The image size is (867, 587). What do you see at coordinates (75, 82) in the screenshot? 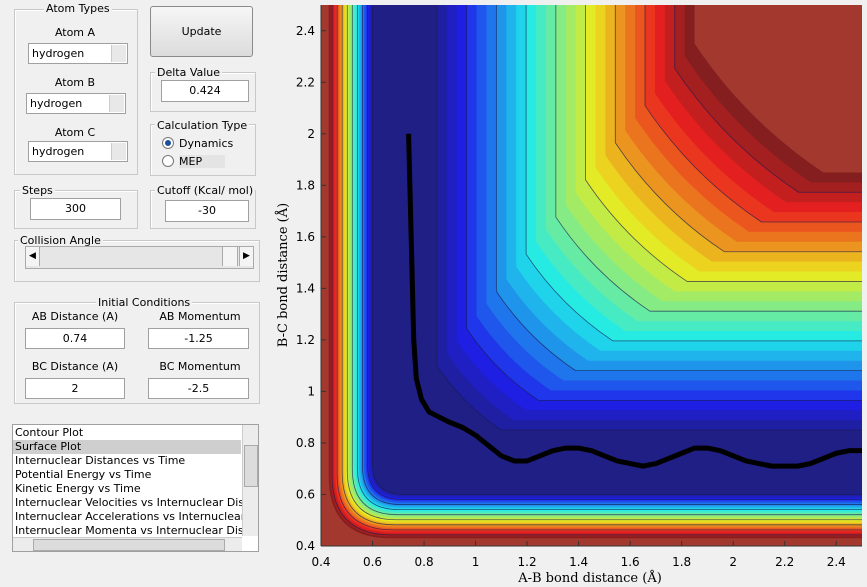
I see `field-label: Atom B` at bounding box center [75, 82].